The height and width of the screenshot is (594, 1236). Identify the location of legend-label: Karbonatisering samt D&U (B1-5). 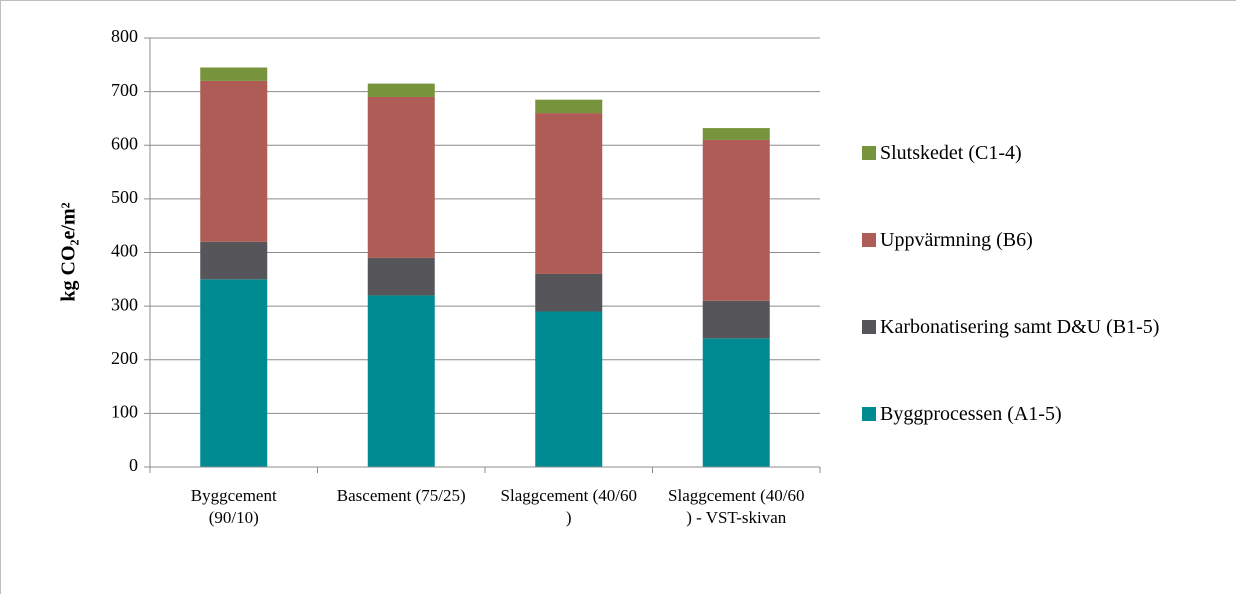
(1020, 327).